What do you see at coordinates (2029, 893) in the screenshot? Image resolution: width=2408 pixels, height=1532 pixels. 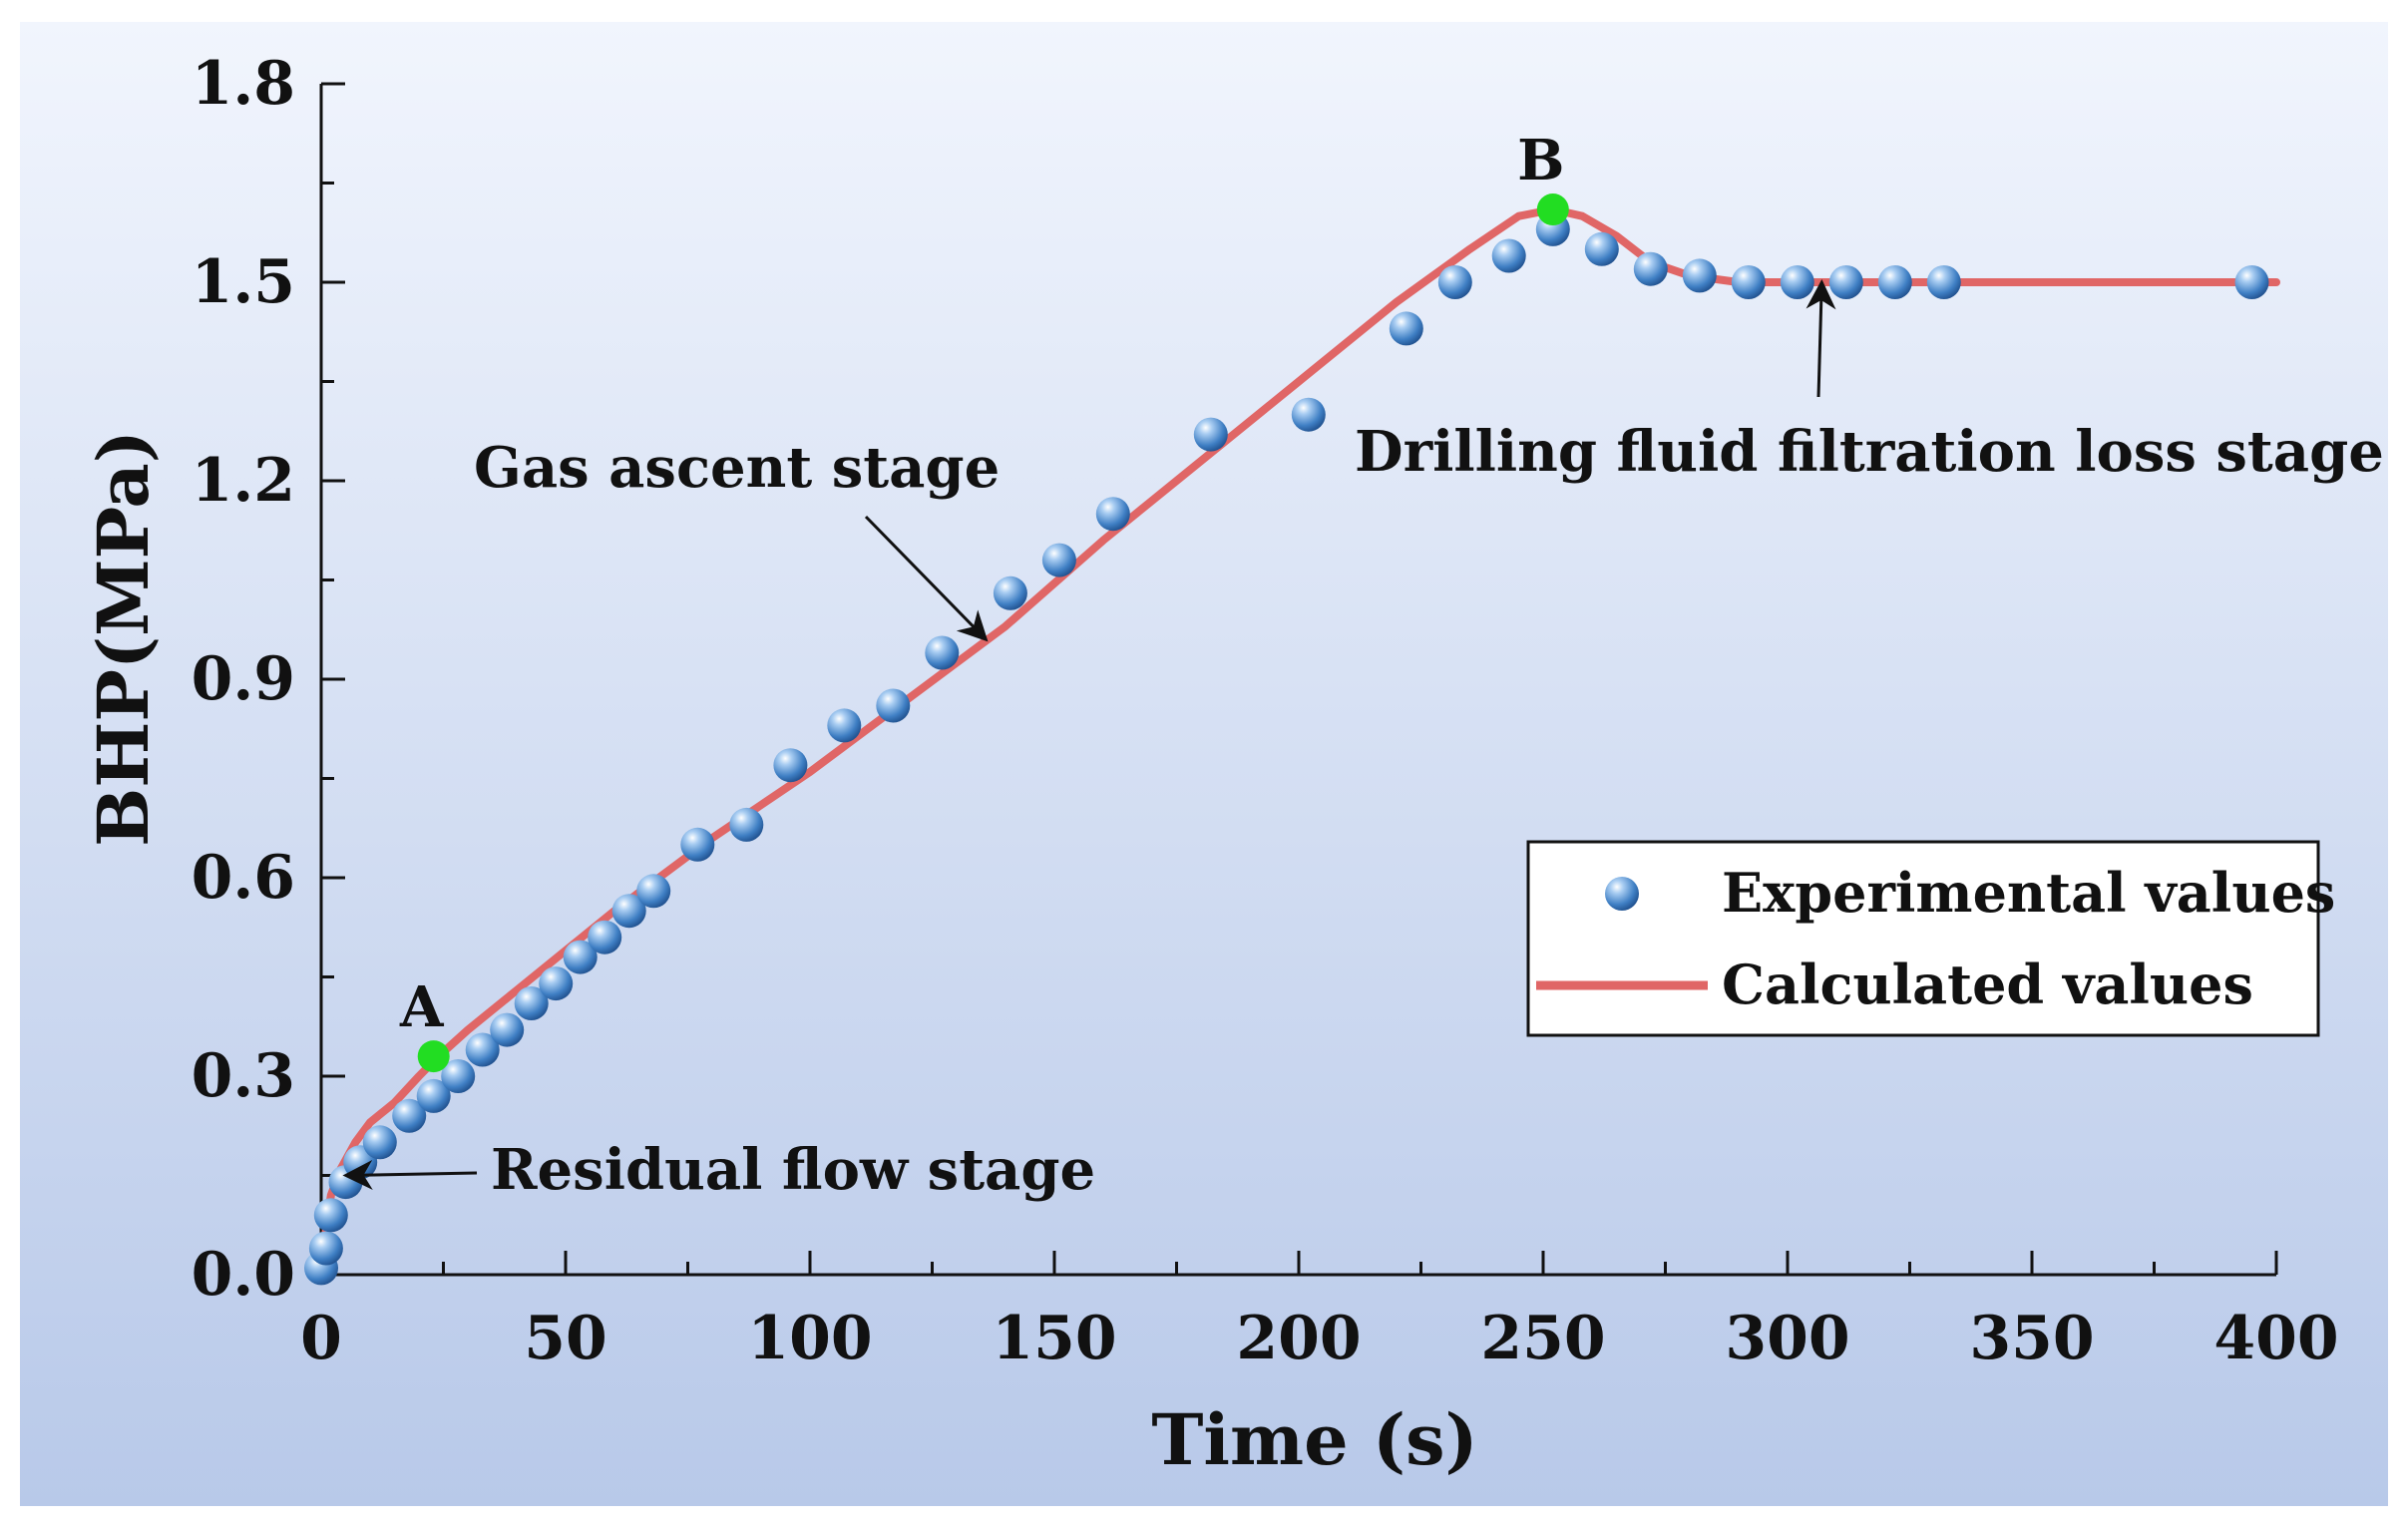 I see `legend-label-experimental: Experimental values` at bounding box center [2029, 893].